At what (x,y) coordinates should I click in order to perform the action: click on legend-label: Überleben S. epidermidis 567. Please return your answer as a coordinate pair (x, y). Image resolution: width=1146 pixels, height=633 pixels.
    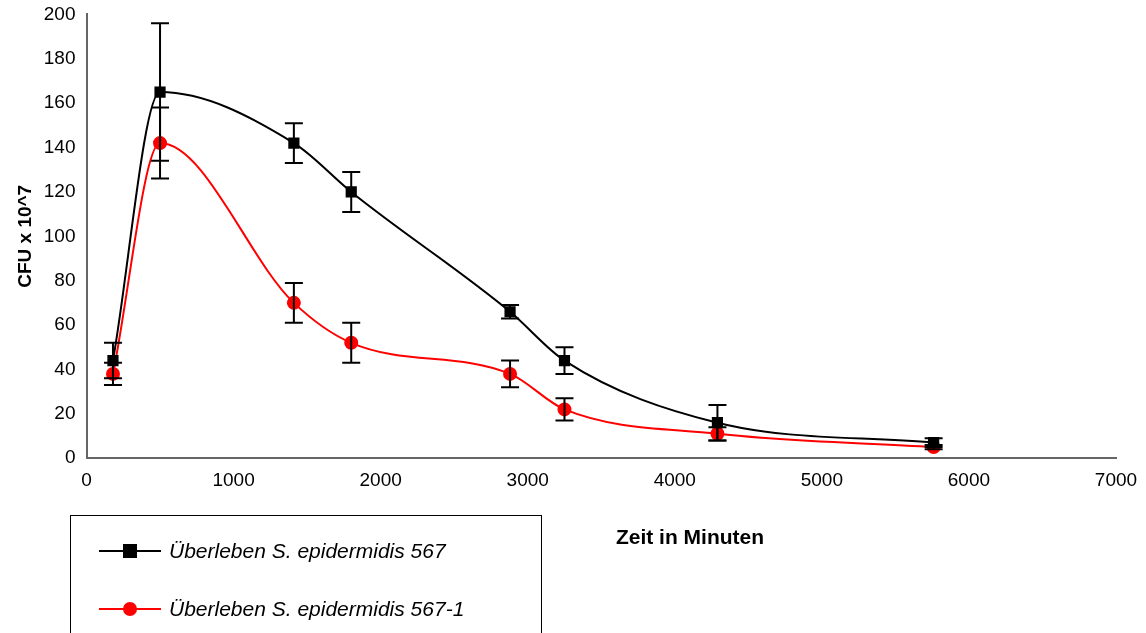
    Looking at the image, I should click on (307, 551).